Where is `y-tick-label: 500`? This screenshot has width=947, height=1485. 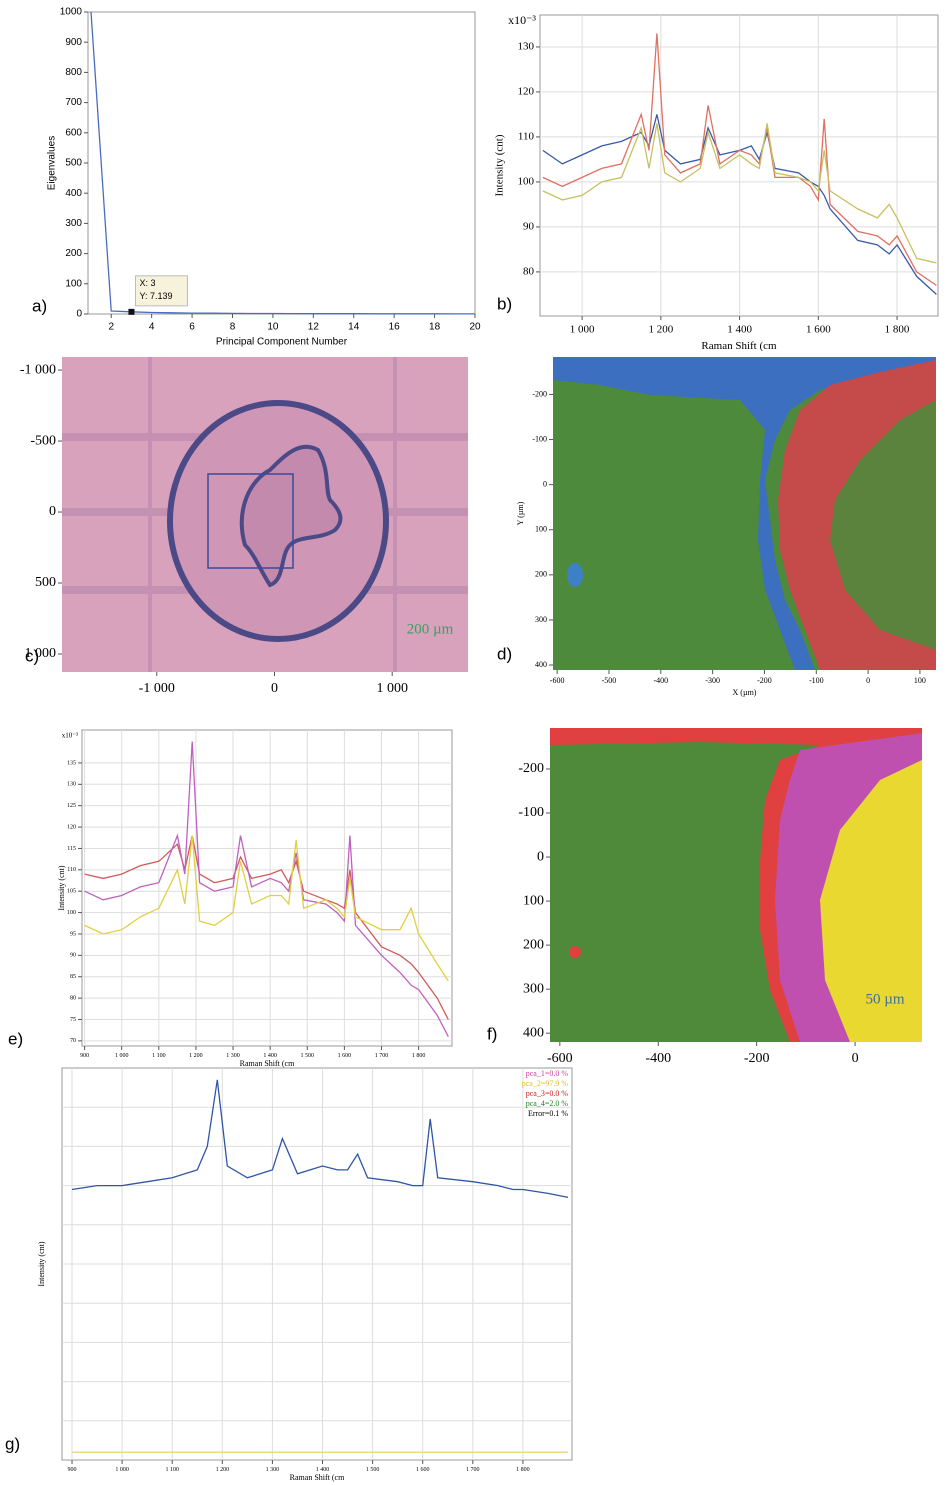 y-tick-label: 500 is located at coordinates (73, 163).